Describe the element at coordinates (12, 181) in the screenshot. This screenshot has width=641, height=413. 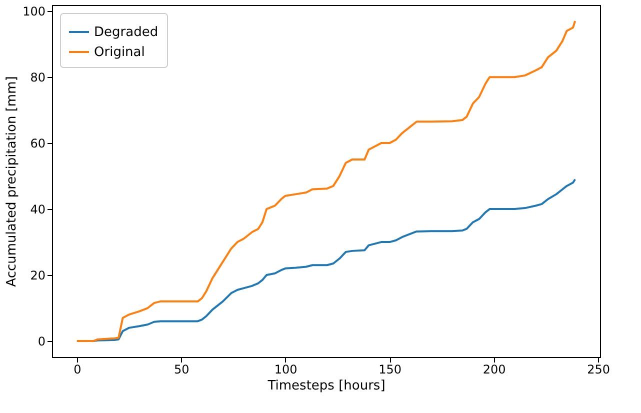
I see `y-axis-title: Accumulated precipitation [mm]` at that location.